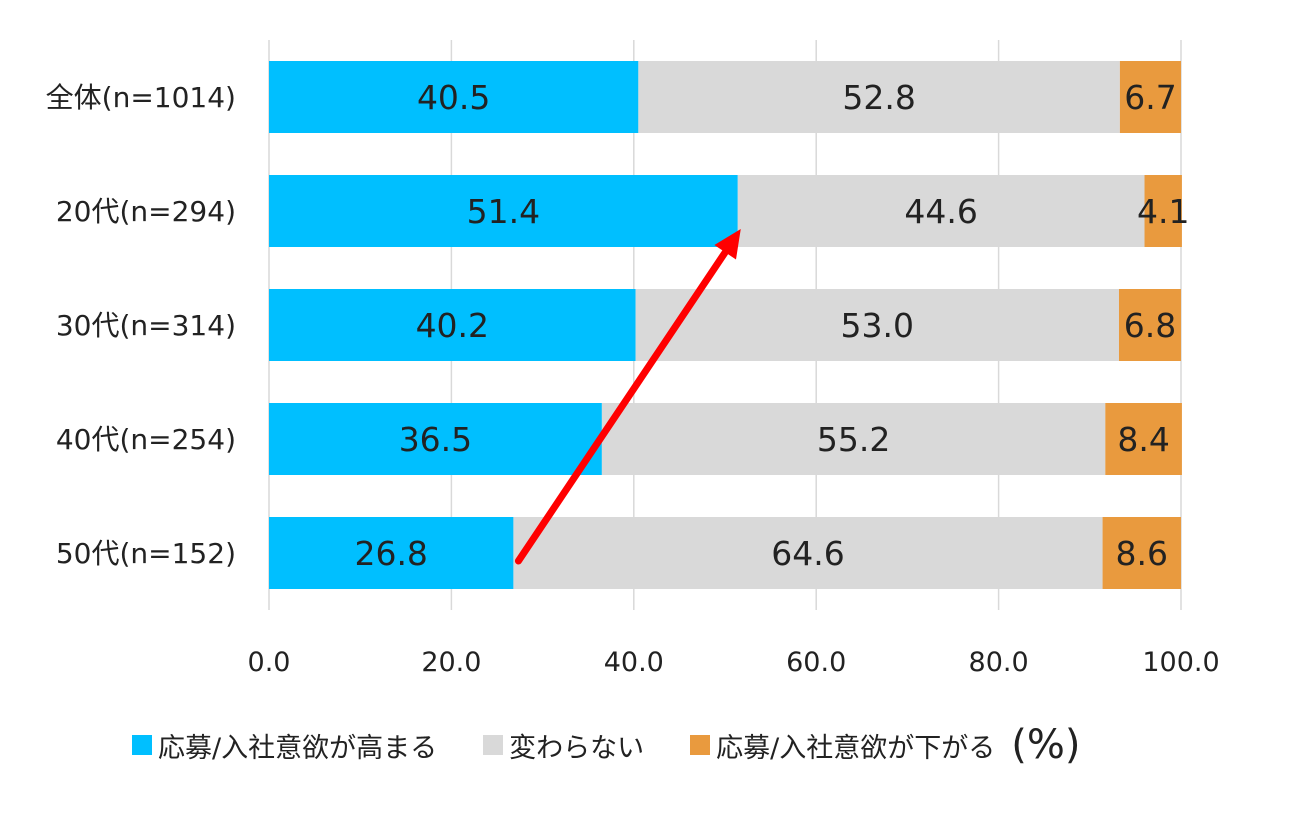 The height and width of the screenshot is (817, 1304). What do you see at coordinates (451, 662) in the screenshot?
I see `x-tick-label: 20.0` at bounding box center [451, 662].